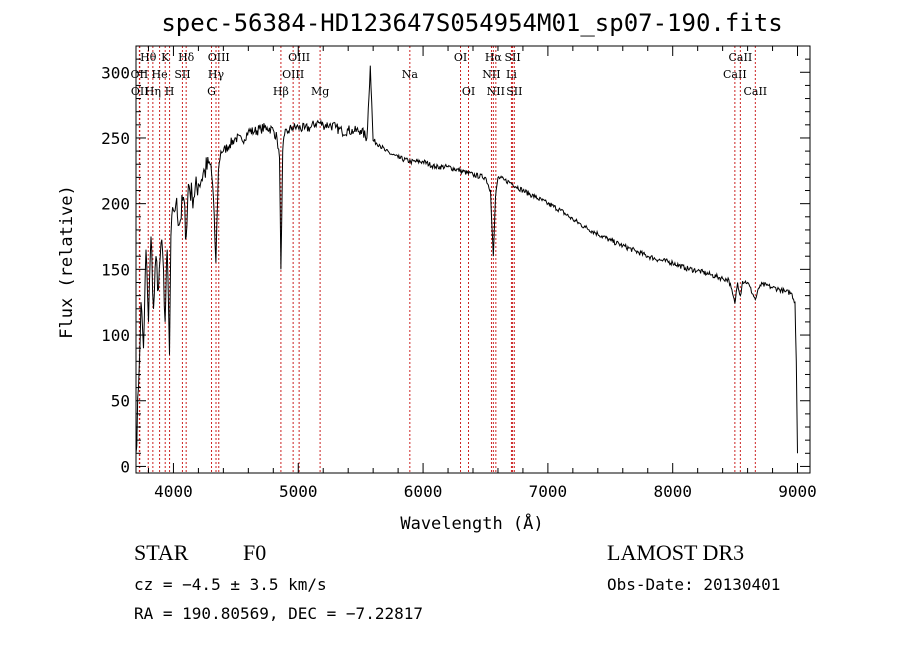 This screenshot has height=649, width=900. What do you see at coordinates (281, 91) in the screenshot?
I see `spectral-line-label: Hβ` at bounding box center [281, 91].